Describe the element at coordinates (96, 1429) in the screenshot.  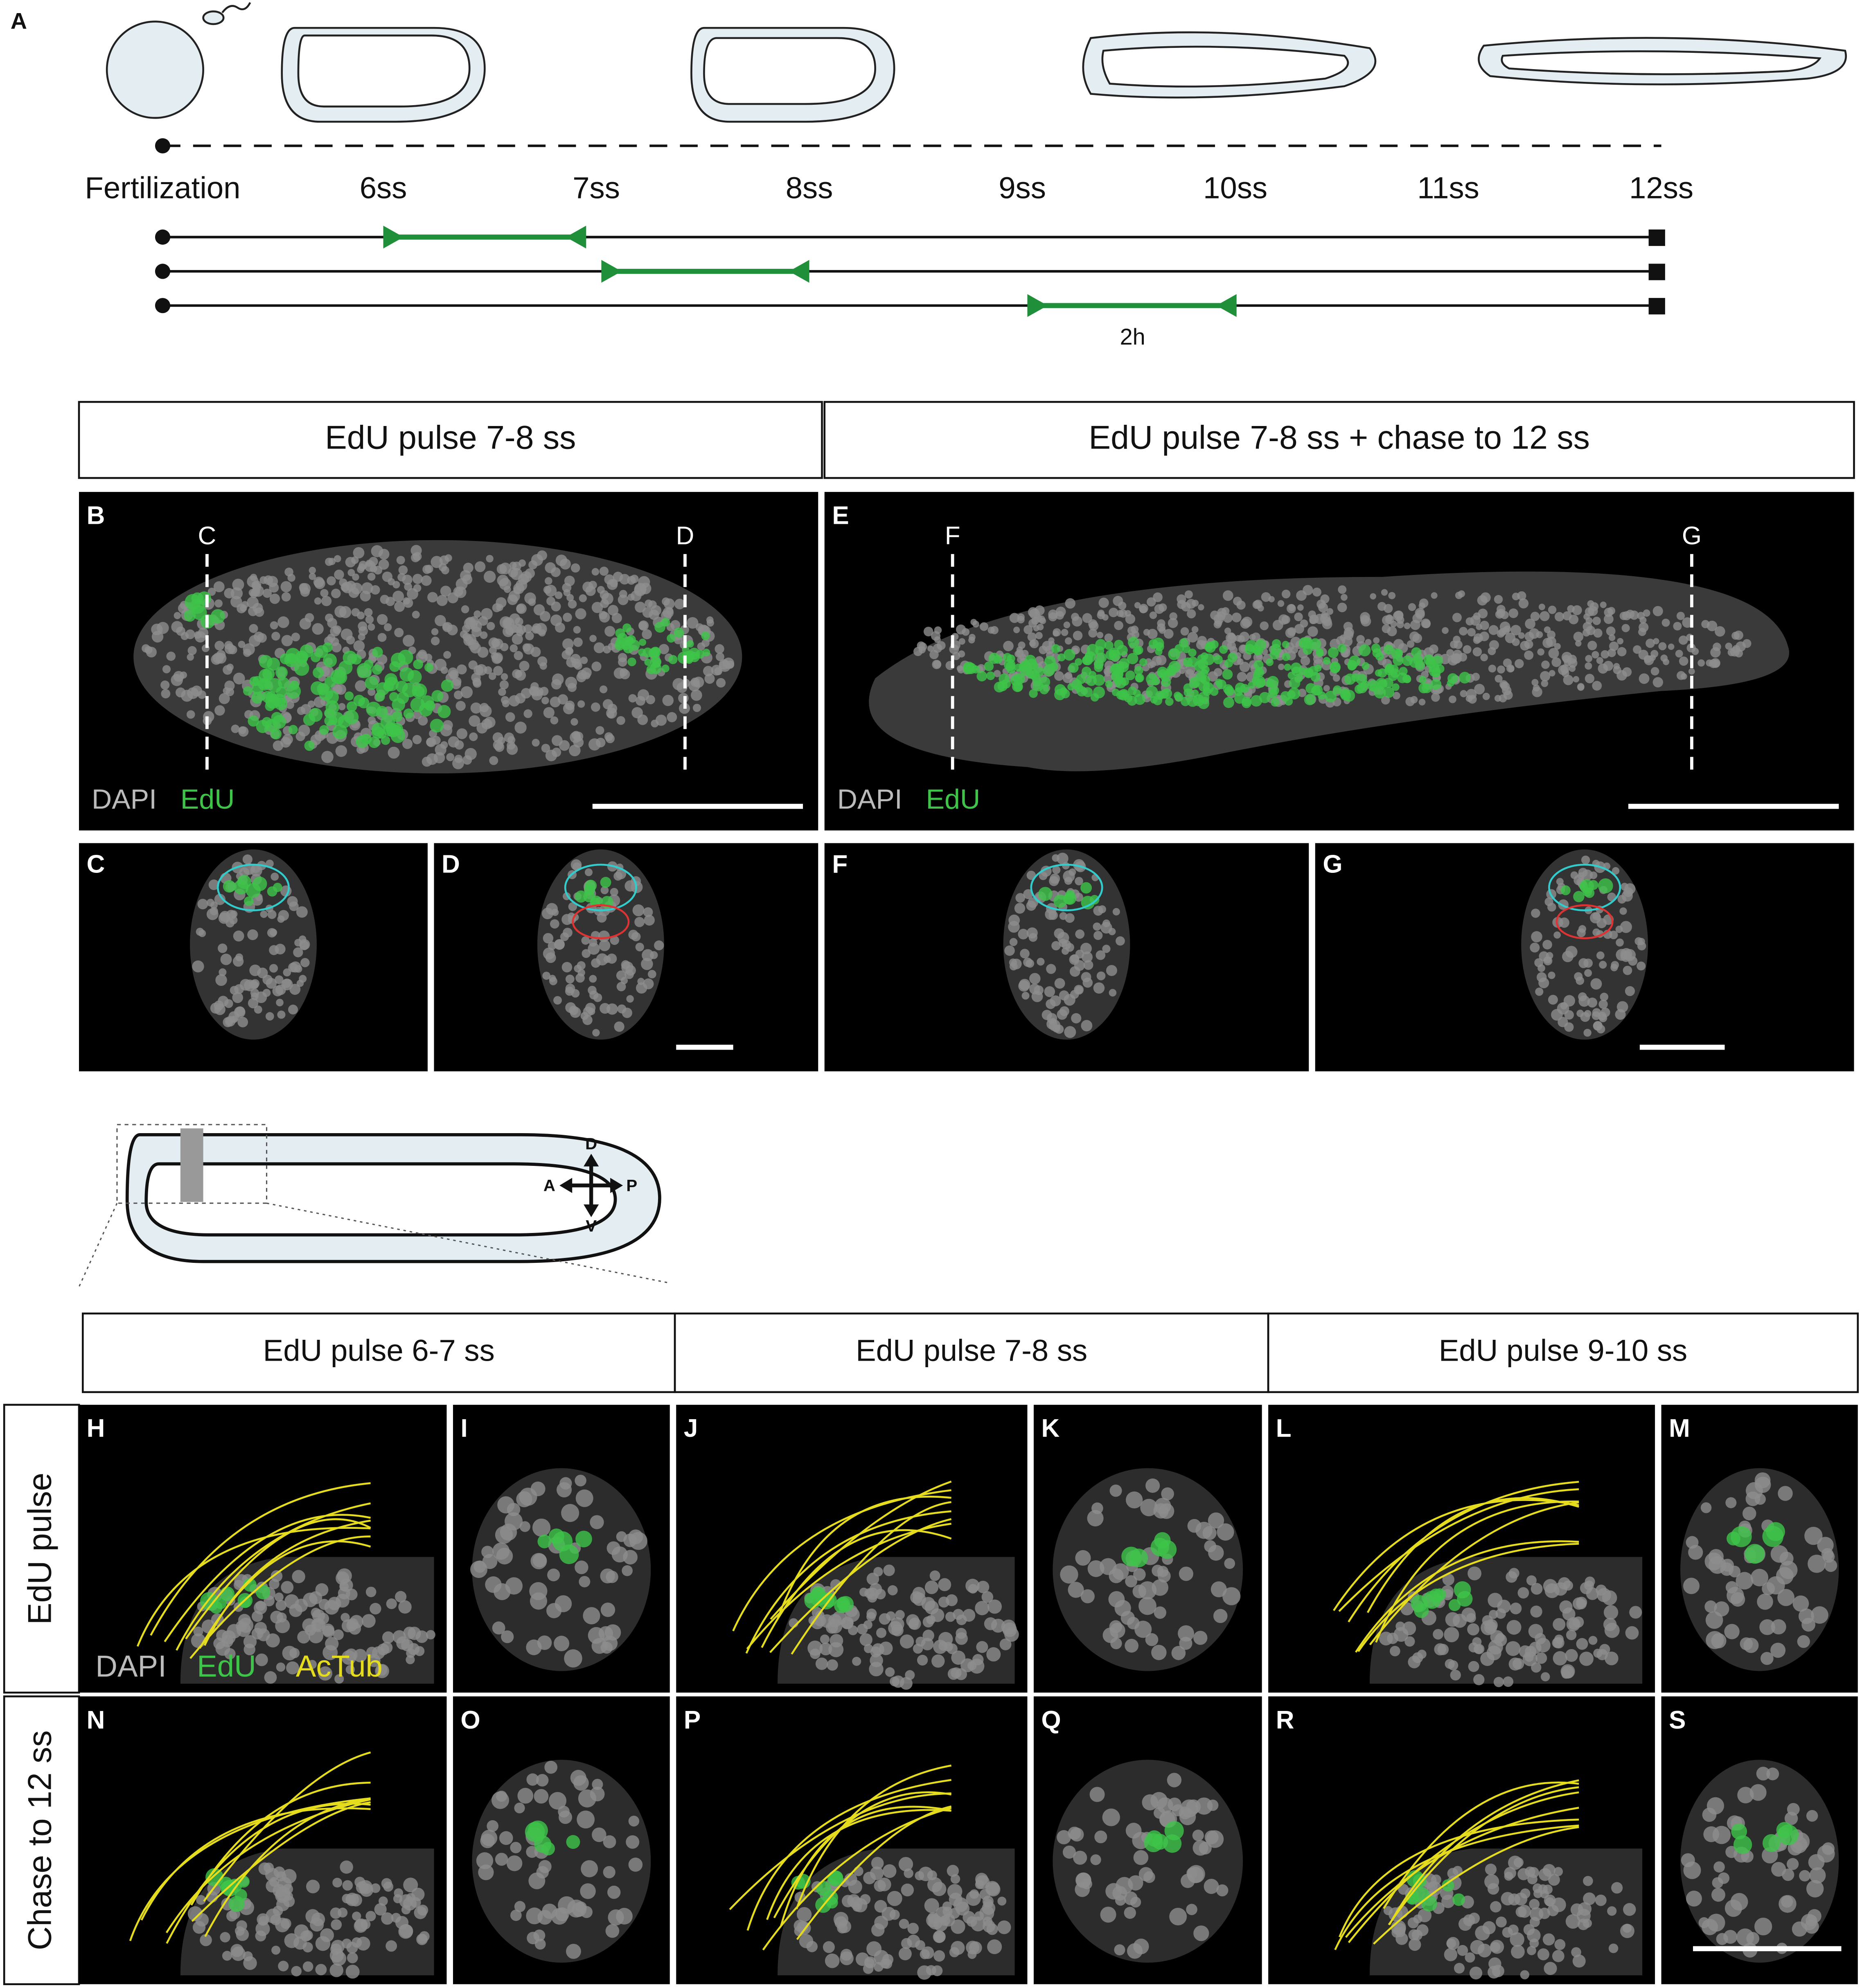
I see `panel-label: H` at that location.